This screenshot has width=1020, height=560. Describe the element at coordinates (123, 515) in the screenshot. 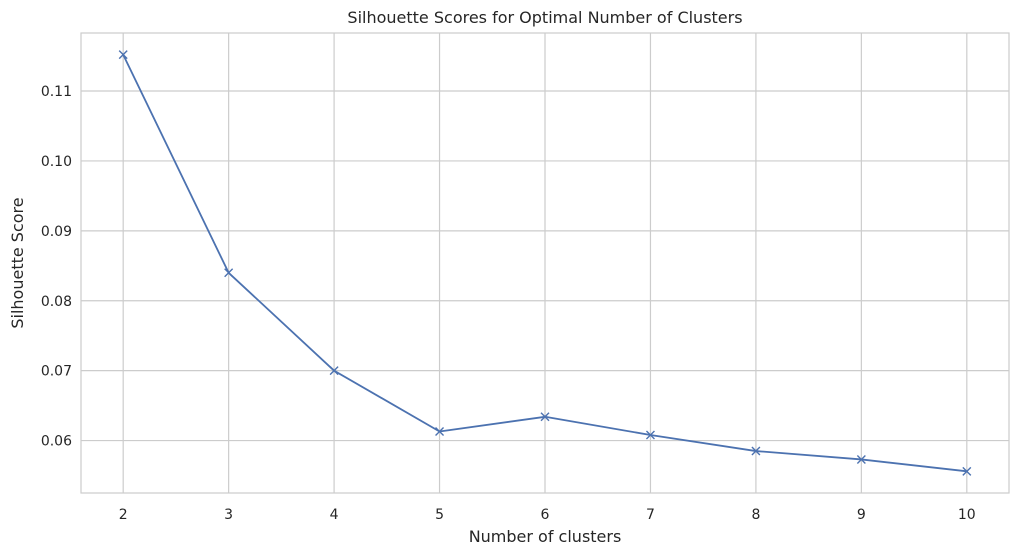

I see `x-tick-label: 2` at that location.